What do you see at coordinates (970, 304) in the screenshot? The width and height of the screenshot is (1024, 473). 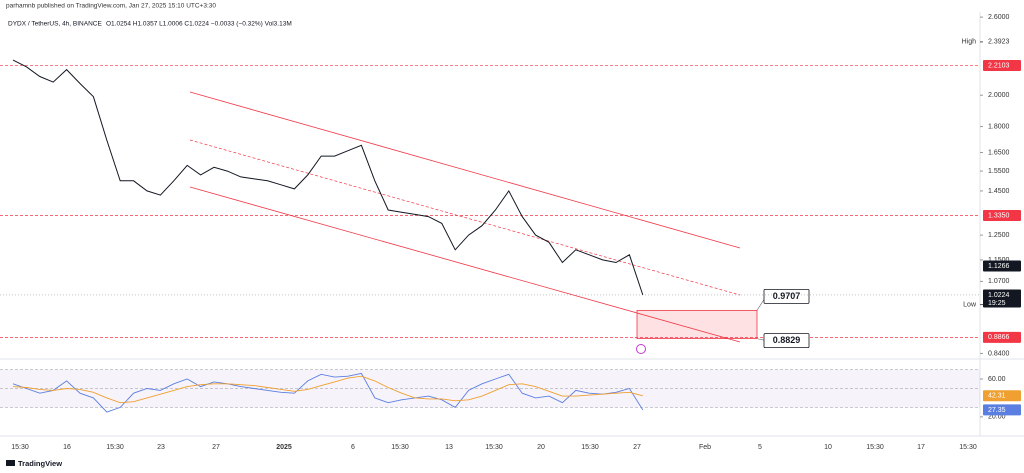 I see `marker-name: Low` at bounding box center [970, 304].